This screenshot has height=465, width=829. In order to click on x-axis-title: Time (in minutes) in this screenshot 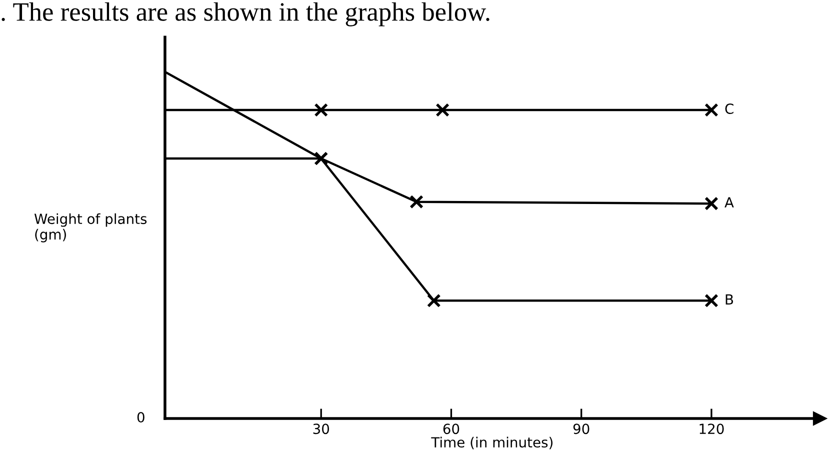, I will do `click(491, 443)`.